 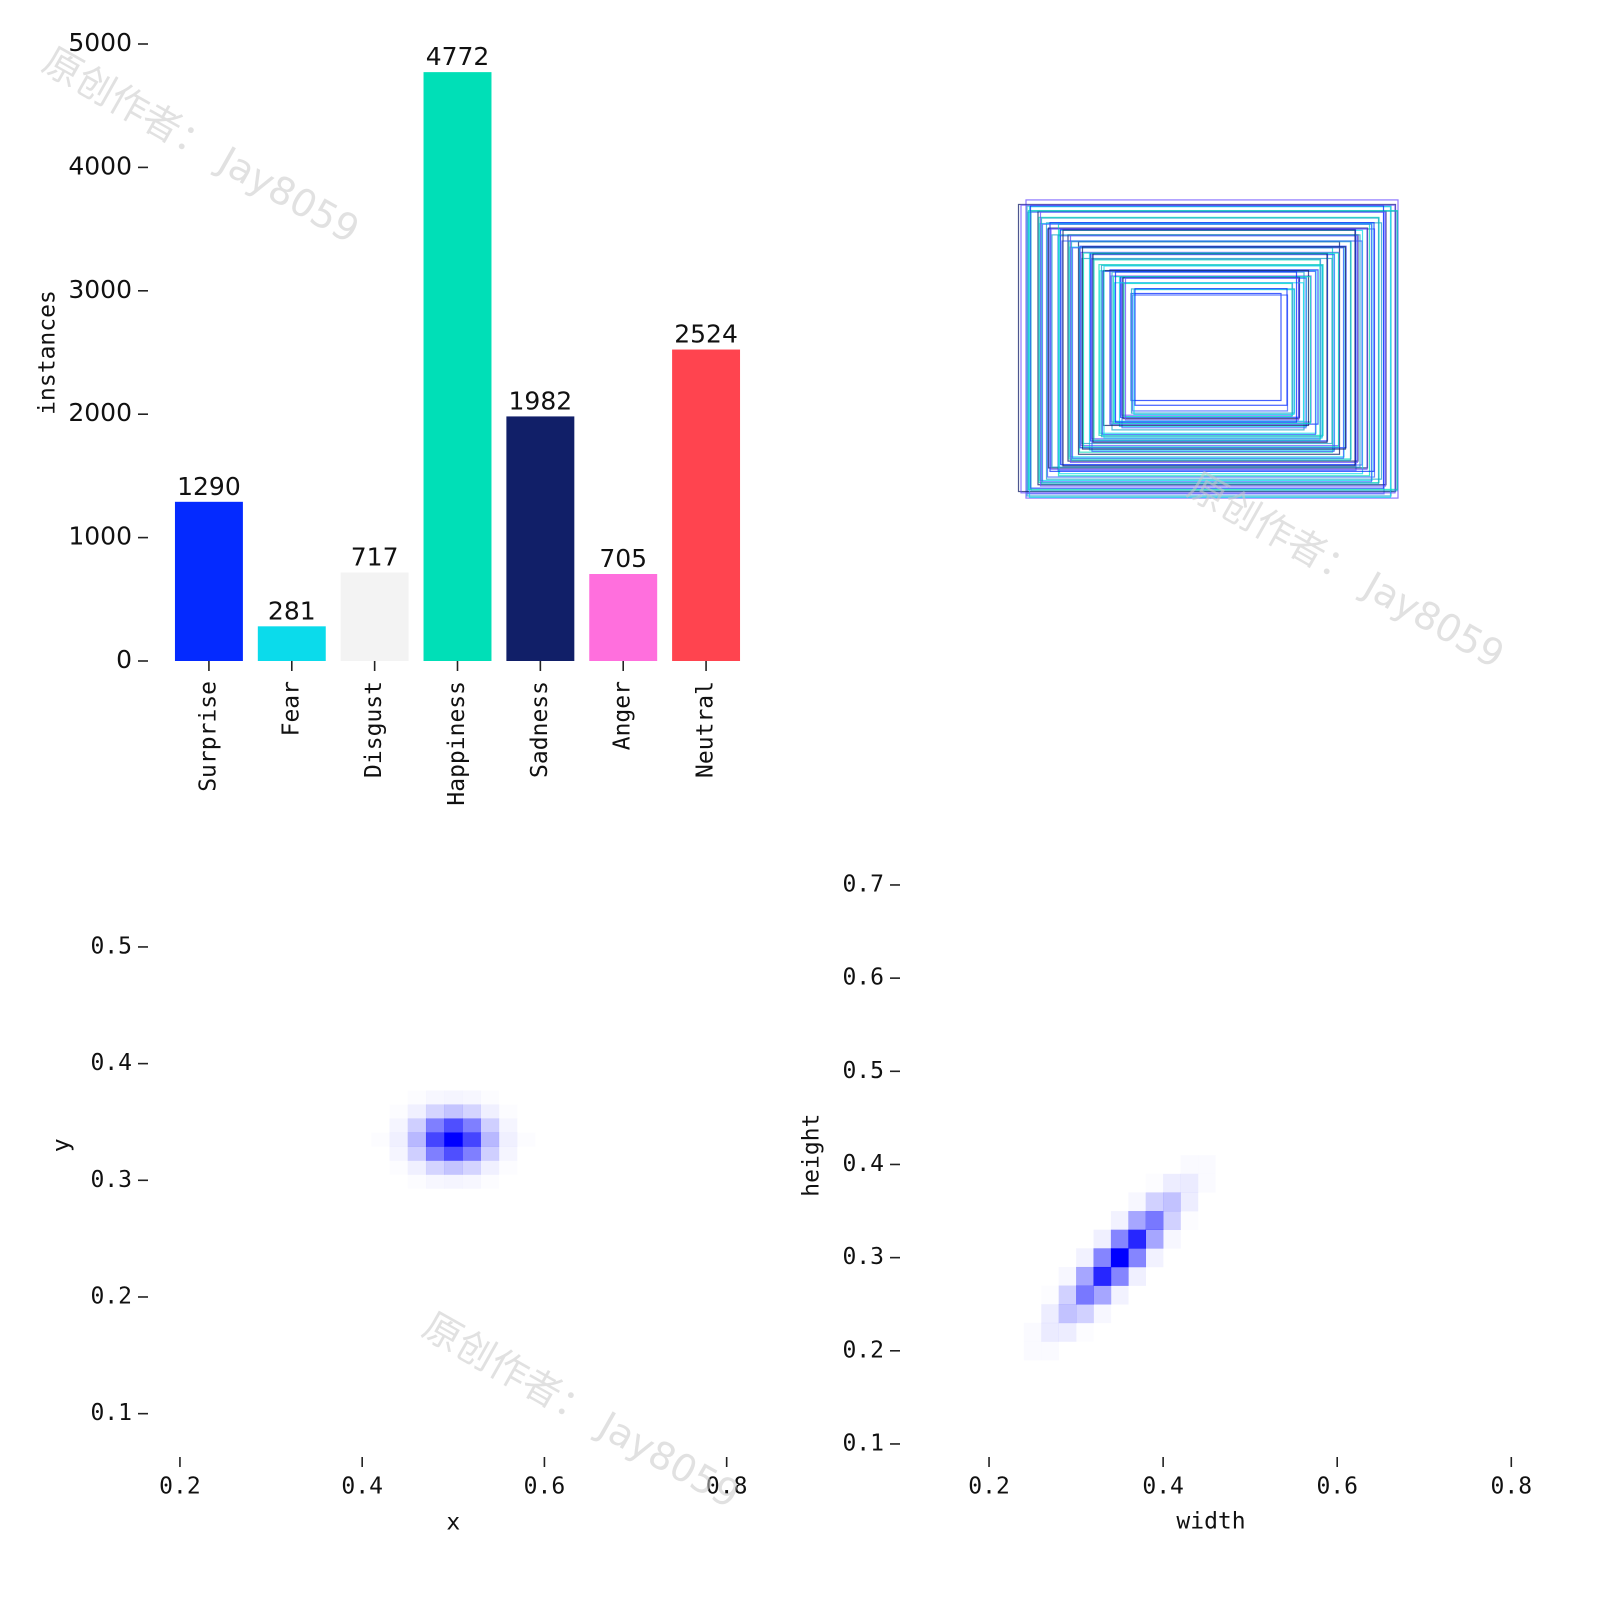 What do you see at coordinates (863, 1071) in the screenshot?
I see `y-tick-label: 0.5` at bounding box center [863, 1071].